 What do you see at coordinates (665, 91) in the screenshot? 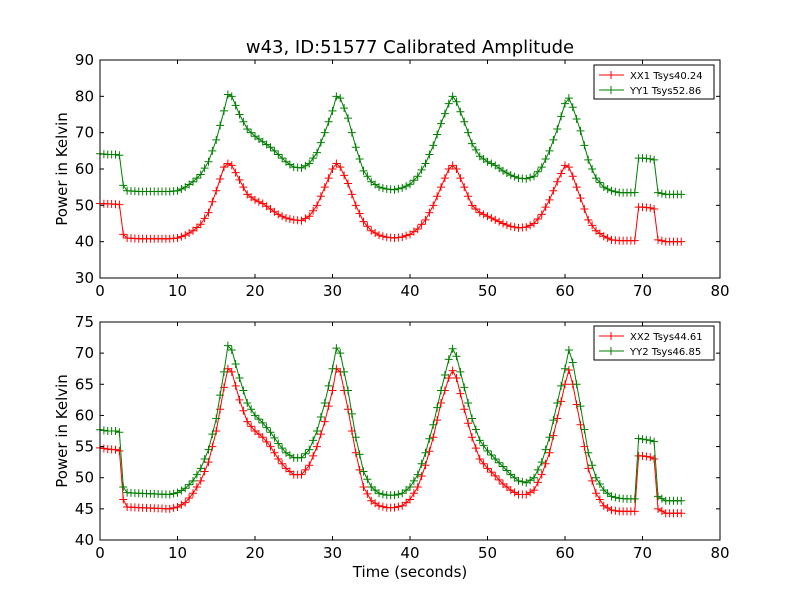
I see `top-legend-label-1: YY1 Tsys52.86` at bounding box center [665, 91].